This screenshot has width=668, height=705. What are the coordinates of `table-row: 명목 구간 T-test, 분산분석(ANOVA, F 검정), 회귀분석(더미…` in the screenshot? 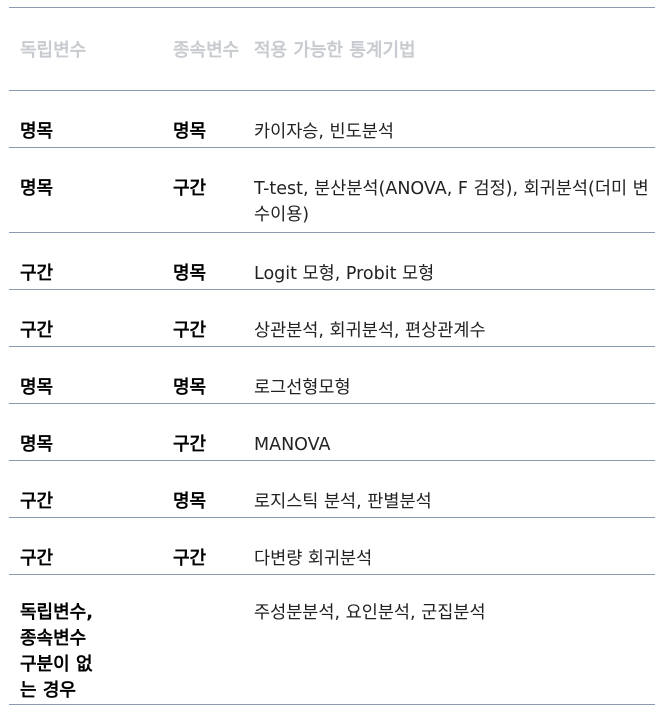 It's located at (332, 190).